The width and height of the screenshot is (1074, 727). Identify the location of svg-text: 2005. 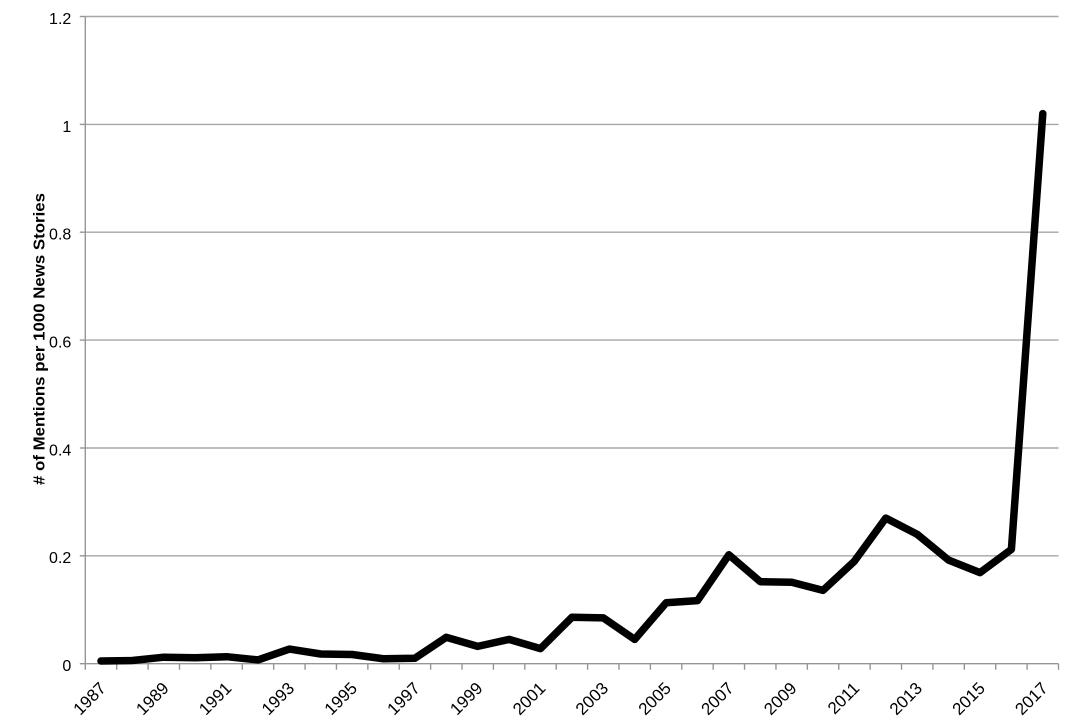
(655, 699).